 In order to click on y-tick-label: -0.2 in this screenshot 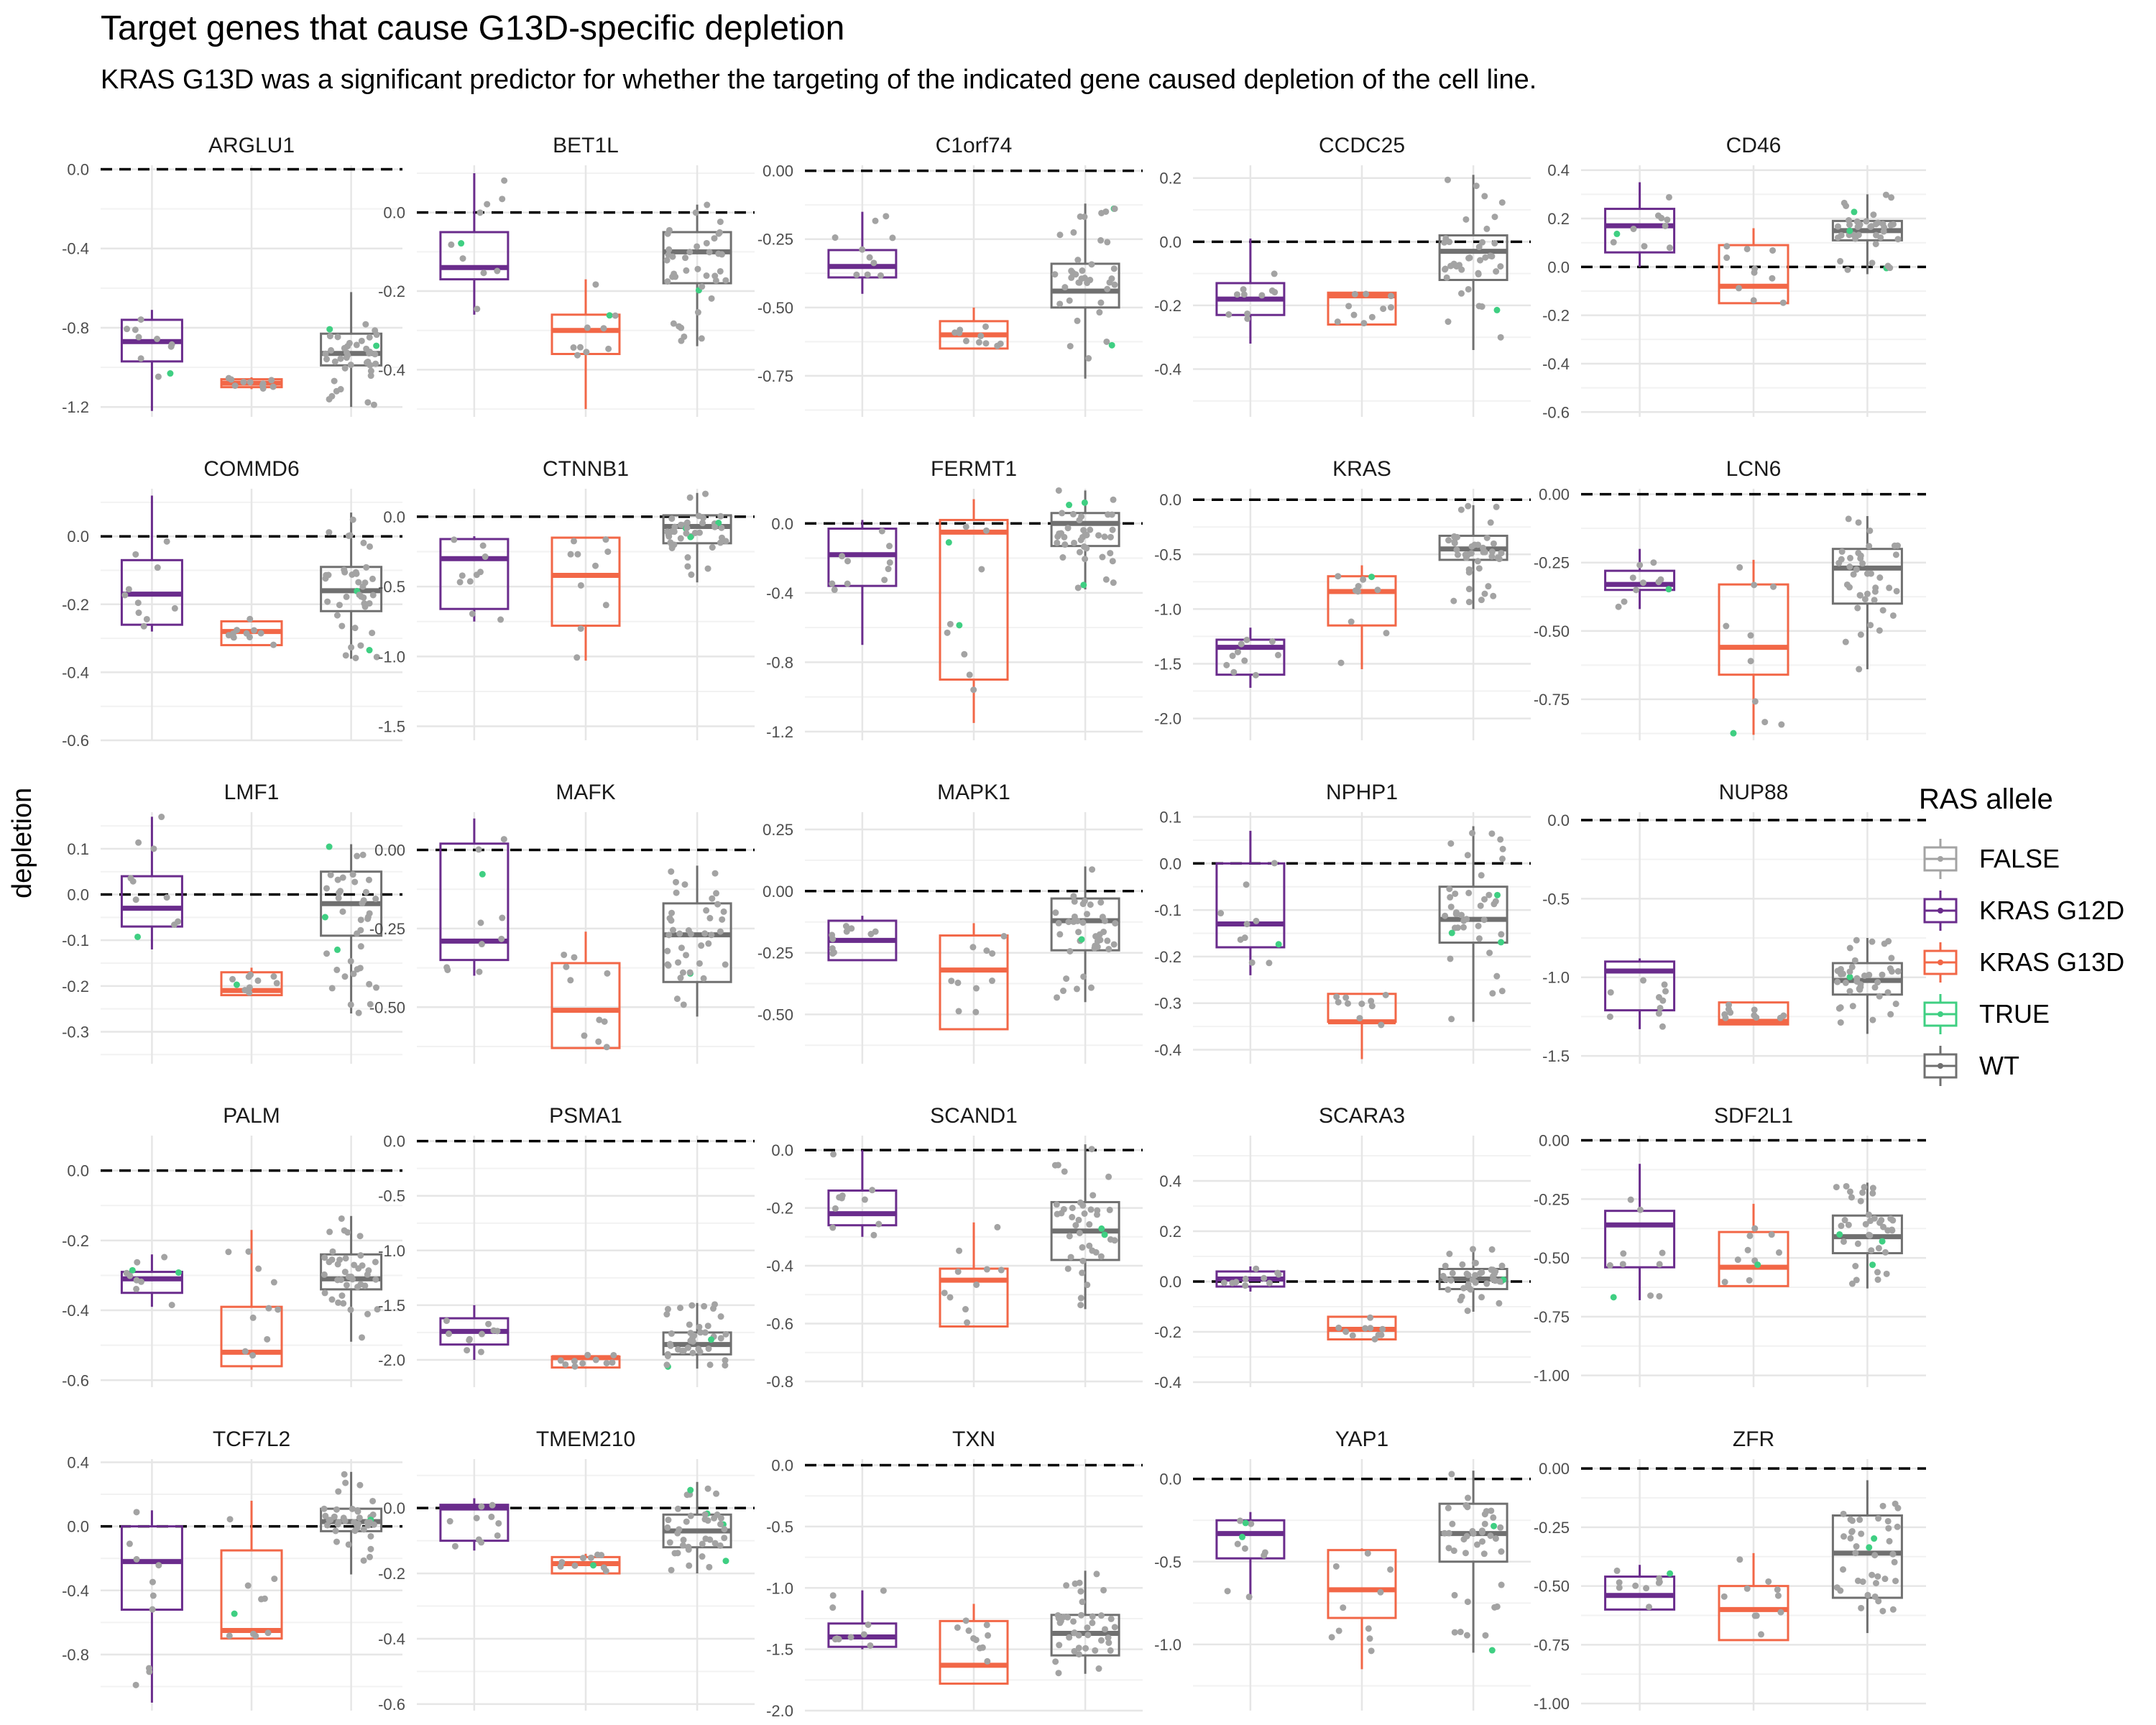, I will do `click(1556, 316)`.